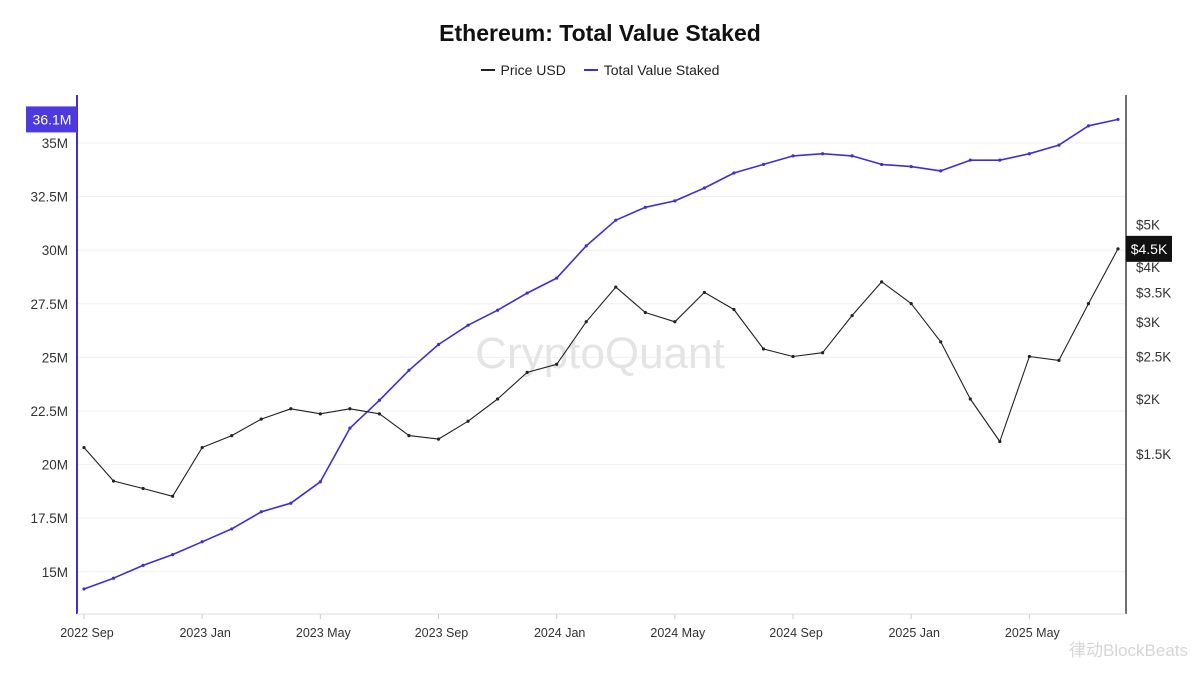 This screenshot has height=675, width=1200. Describe the element at coordinates (442, 633) in the screenshot. I see `x-tick-label: 2023 Sep` at that location.